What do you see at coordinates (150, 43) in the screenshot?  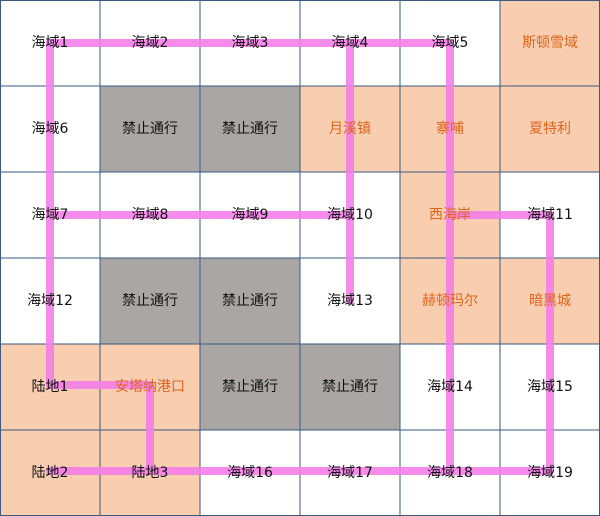 I see `cell-label: 海域2` at bounding box center [150, 43].